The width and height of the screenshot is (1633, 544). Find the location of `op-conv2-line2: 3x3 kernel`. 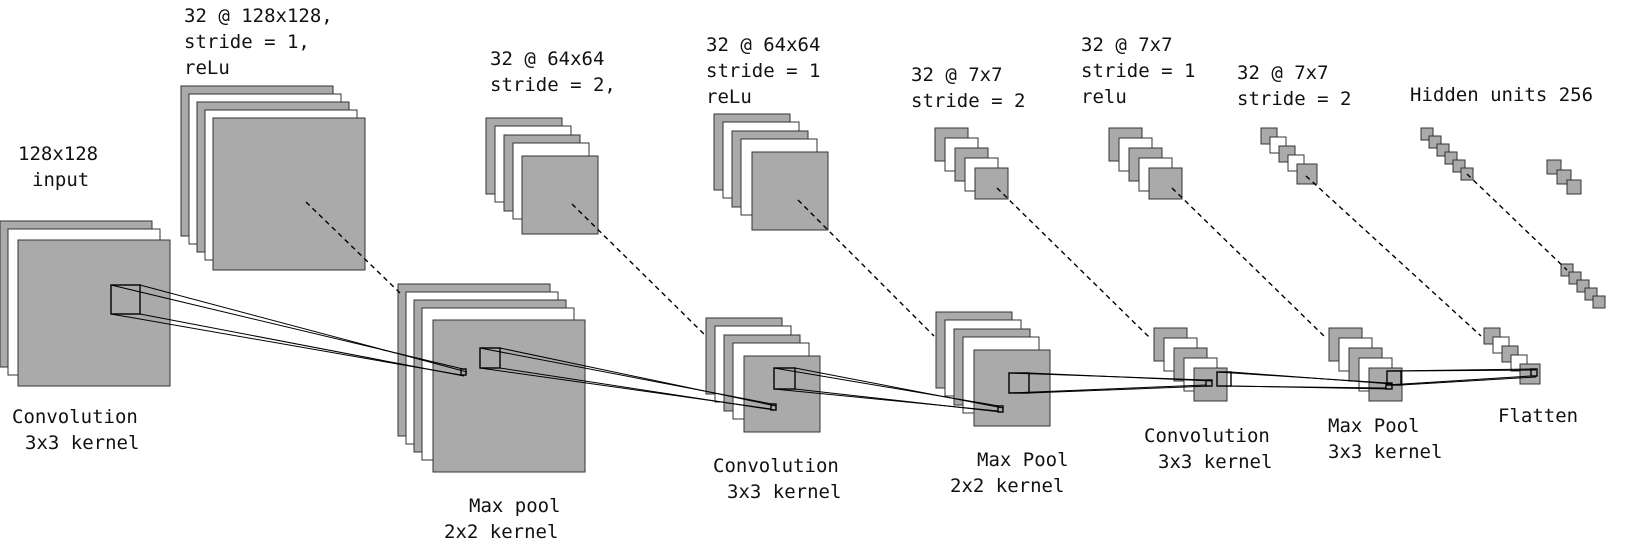

op-conv2-line2: 3x3 kernel is located at coordinates (784, 492).